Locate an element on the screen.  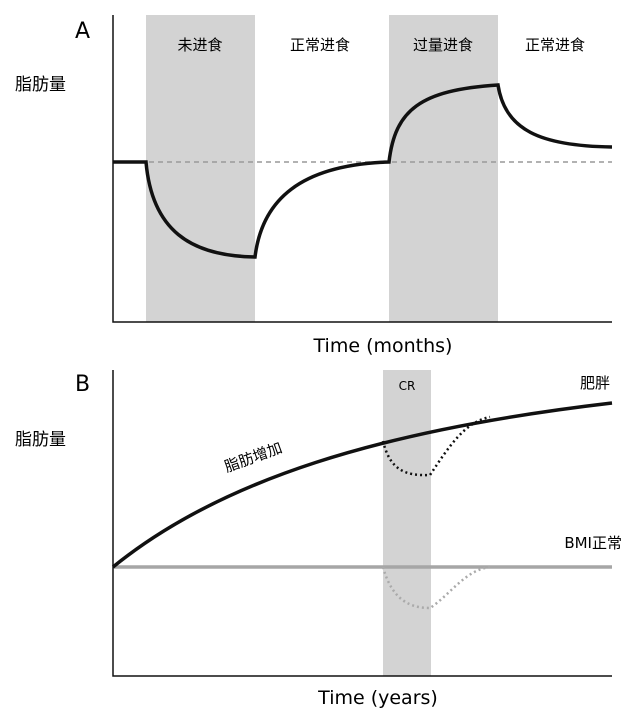
shade-overfeeding is located at coordinates (443, 168).